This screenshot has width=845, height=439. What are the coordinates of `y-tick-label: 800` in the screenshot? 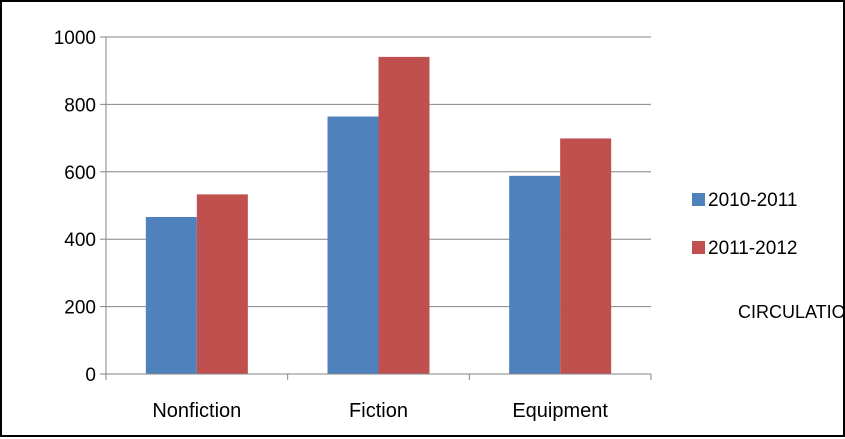 It's located at (80, 105).